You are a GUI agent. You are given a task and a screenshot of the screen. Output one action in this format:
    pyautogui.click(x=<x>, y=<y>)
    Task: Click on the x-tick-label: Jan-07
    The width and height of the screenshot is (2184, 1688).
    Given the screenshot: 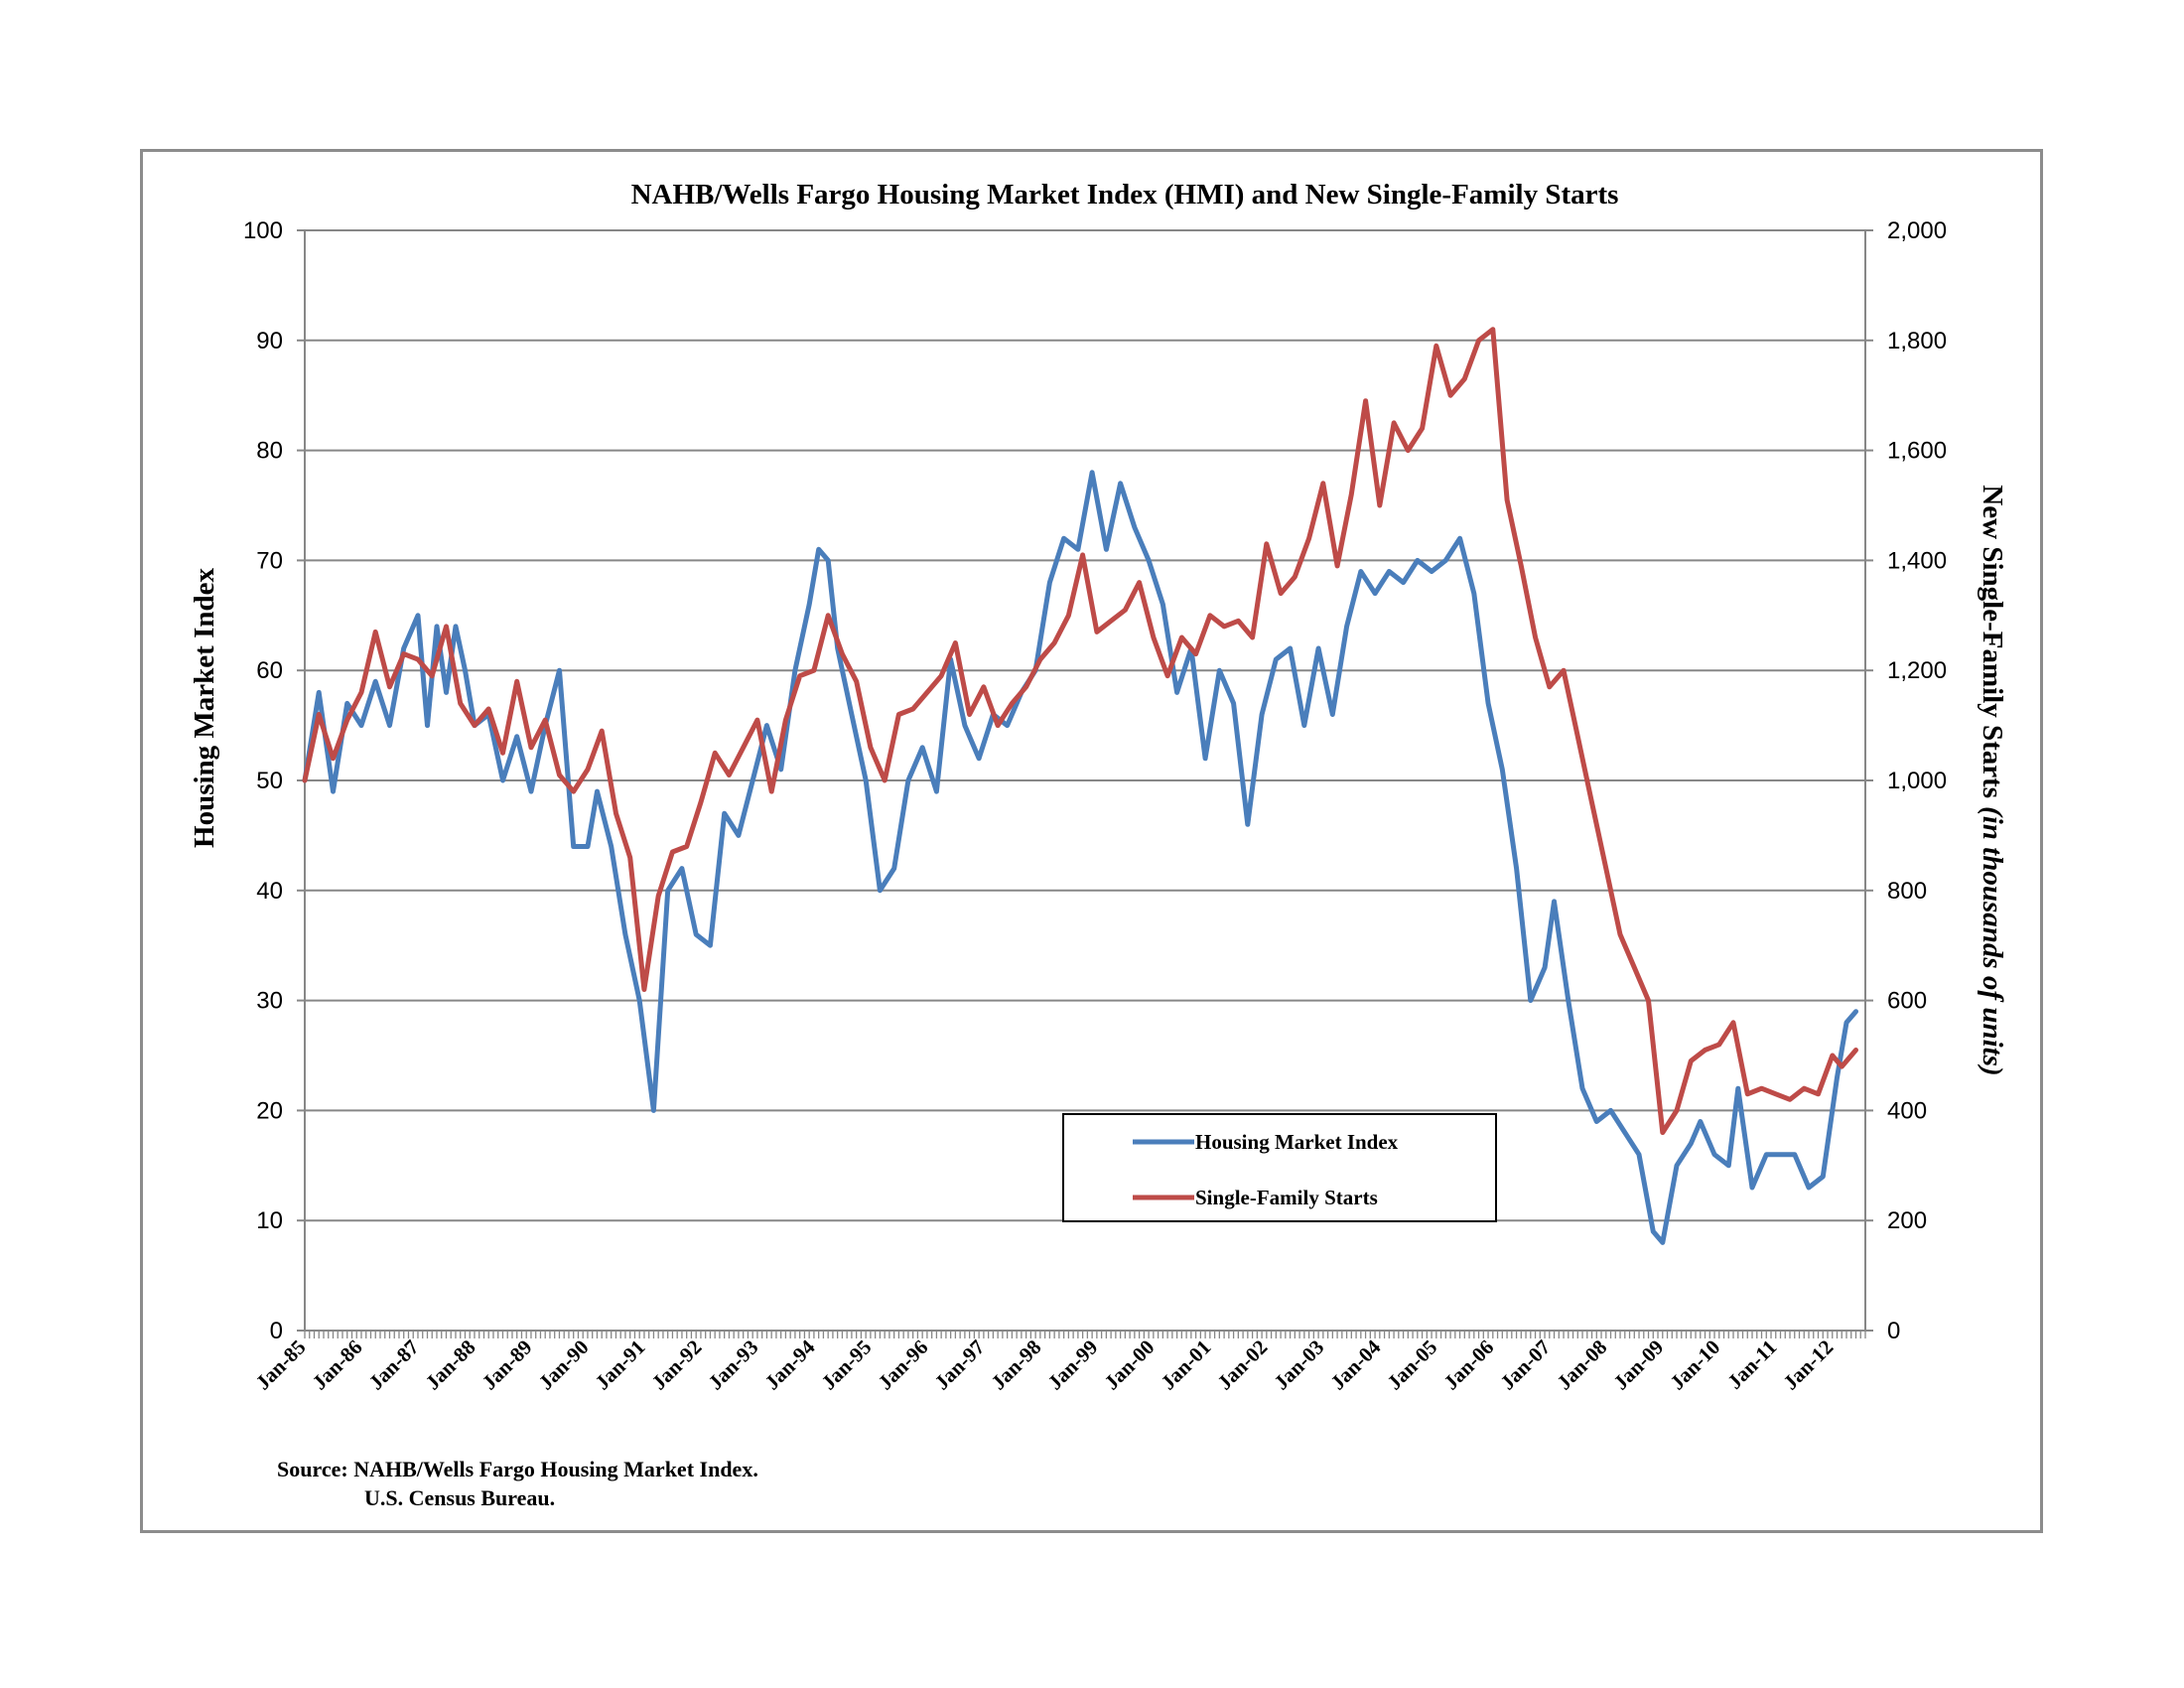 What is the action you would take?
    pyautogui.click(x=1525, y=1365)
    